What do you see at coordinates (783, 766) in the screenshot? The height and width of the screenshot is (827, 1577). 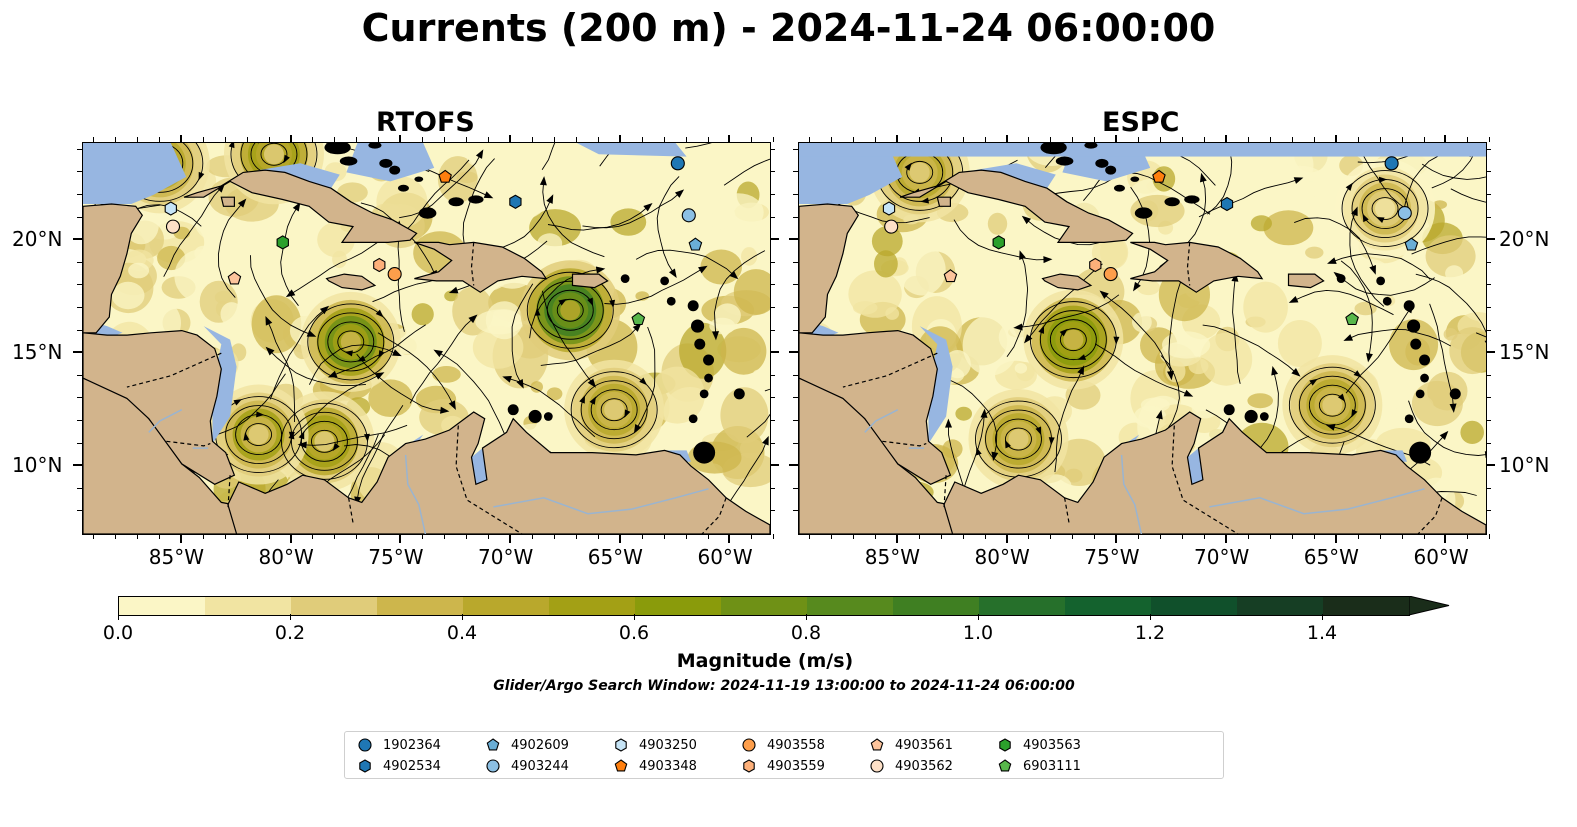 I see `legend-item: 4903559` at bounding box center [783, 766].